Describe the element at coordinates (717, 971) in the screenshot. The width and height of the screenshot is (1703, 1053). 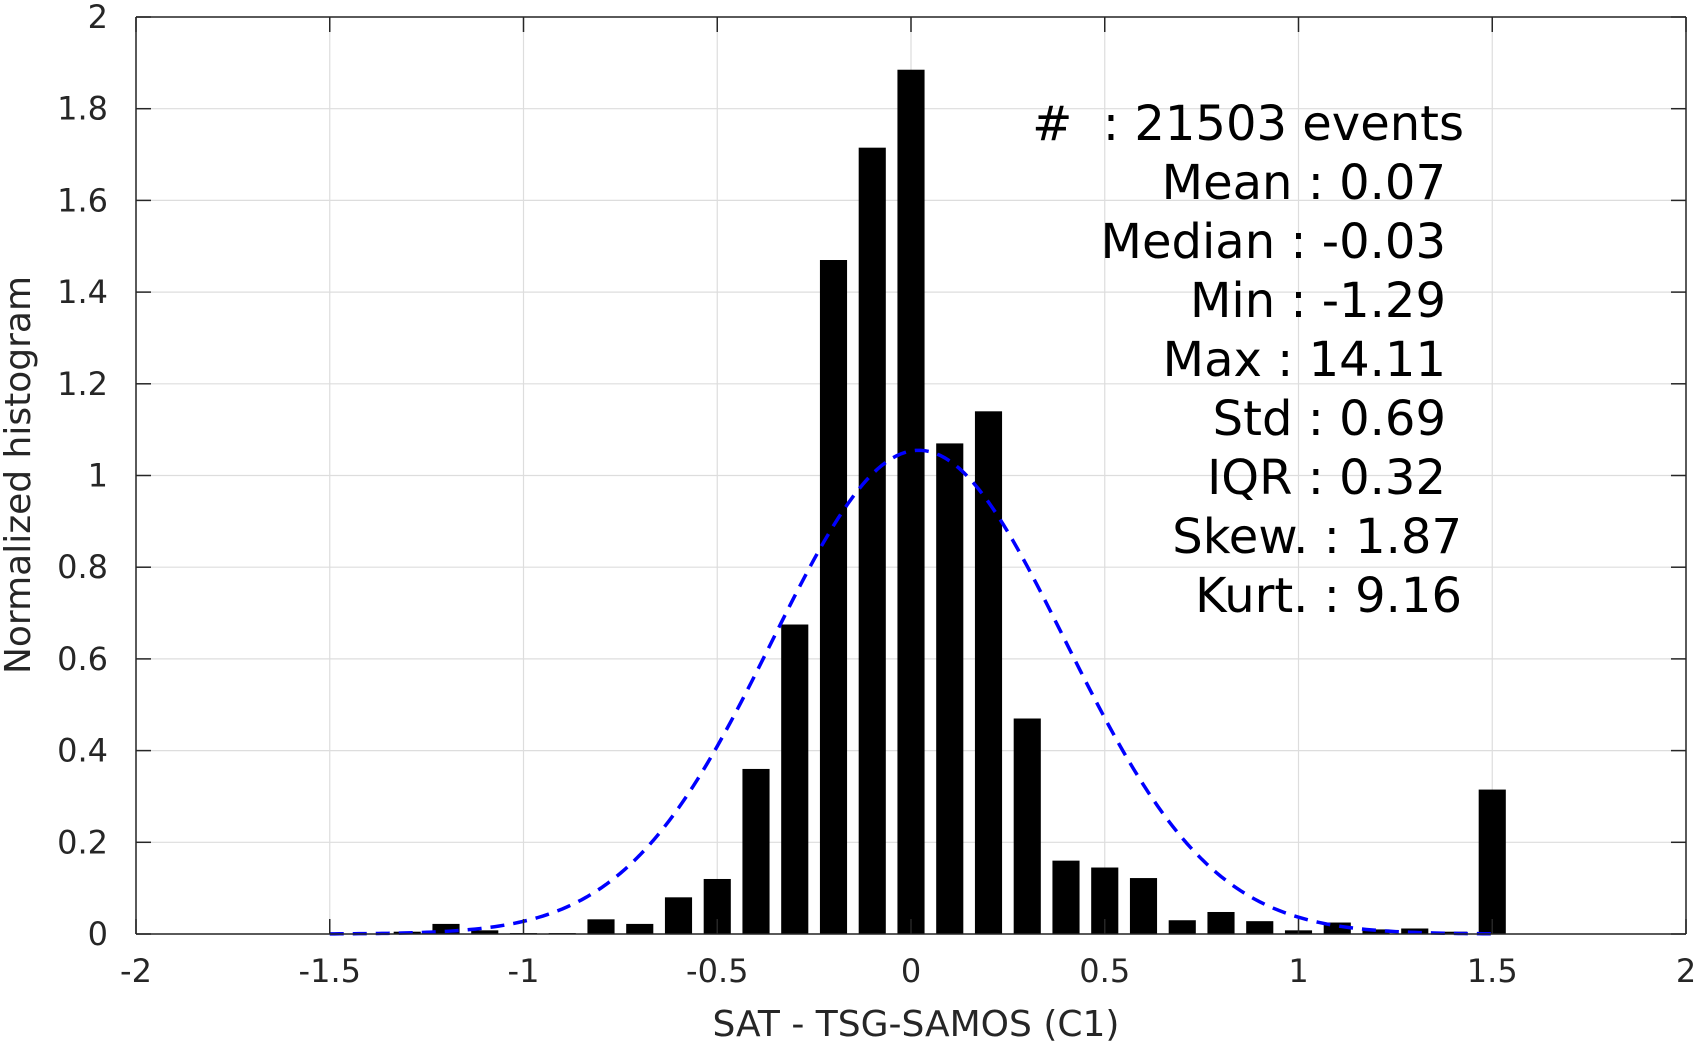
I see `x-tick-label-3: -0.5` at that location.